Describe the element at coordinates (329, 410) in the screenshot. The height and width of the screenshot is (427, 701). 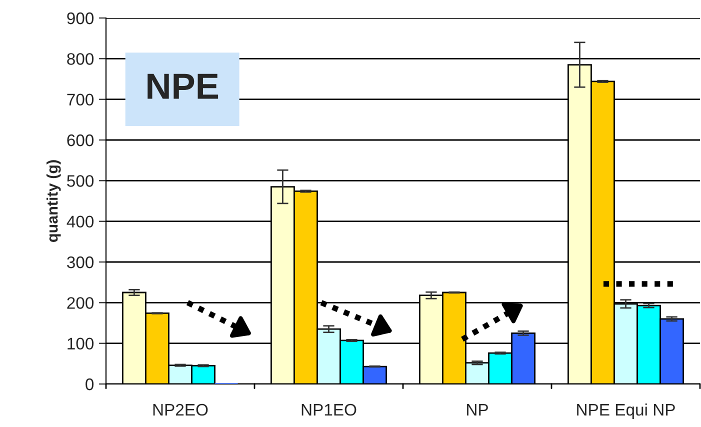
I see `x-tick-label: NP1EO` at that location.